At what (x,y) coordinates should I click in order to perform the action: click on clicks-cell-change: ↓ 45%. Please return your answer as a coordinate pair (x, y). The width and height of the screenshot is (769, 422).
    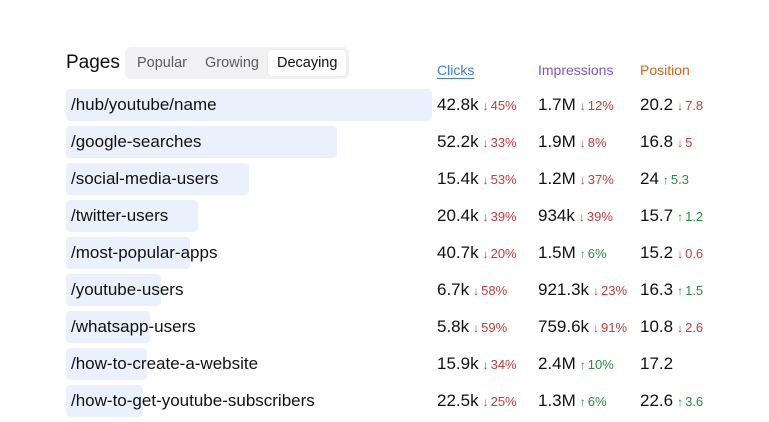
    Looking at the image, I should click on (500, 105).